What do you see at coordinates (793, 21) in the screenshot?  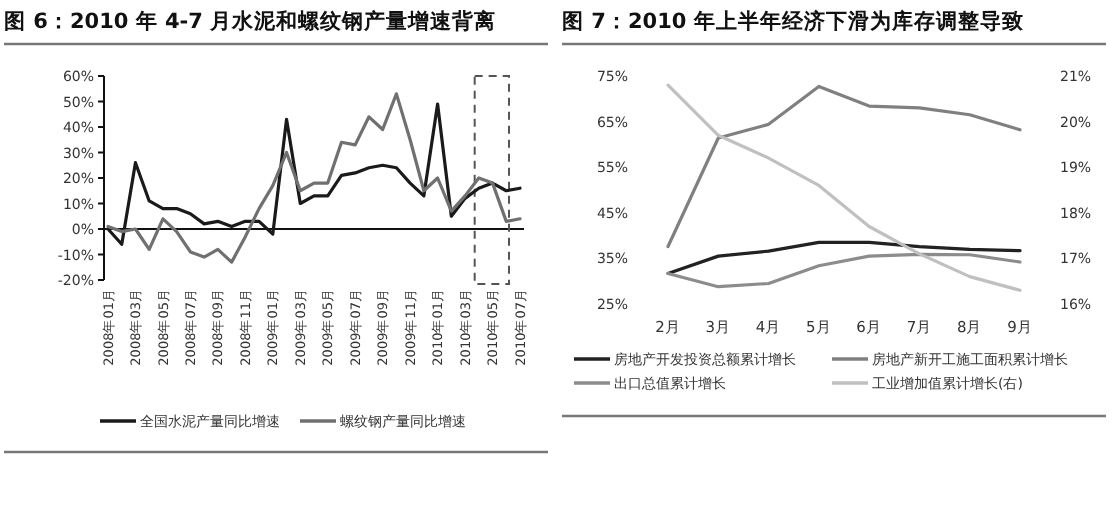 I see `chart-title: 图 7：2010 年上半年经济下滑为库存调整导致` at bounding box center [793, 21].